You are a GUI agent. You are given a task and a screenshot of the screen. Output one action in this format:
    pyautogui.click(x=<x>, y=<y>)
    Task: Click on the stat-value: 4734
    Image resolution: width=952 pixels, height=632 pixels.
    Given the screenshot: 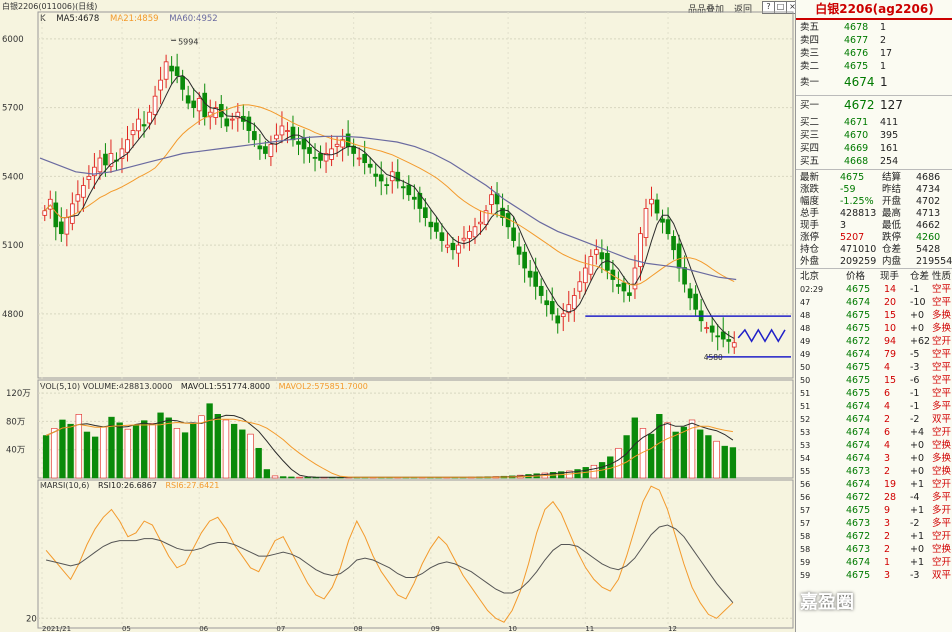 What is the action you would take?
    pyautogui.click(x=928, y=189)
    